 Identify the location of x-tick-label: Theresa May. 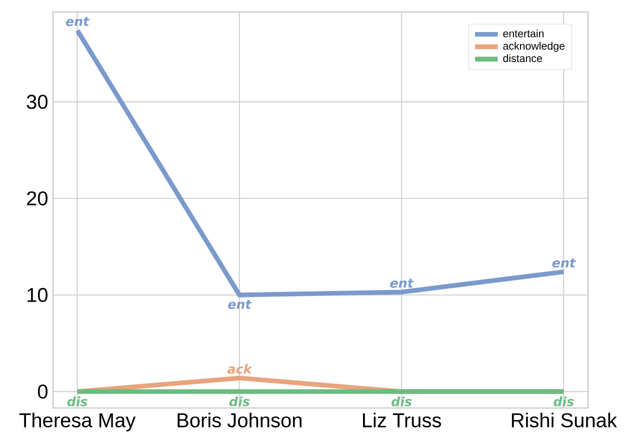
(77, 422).